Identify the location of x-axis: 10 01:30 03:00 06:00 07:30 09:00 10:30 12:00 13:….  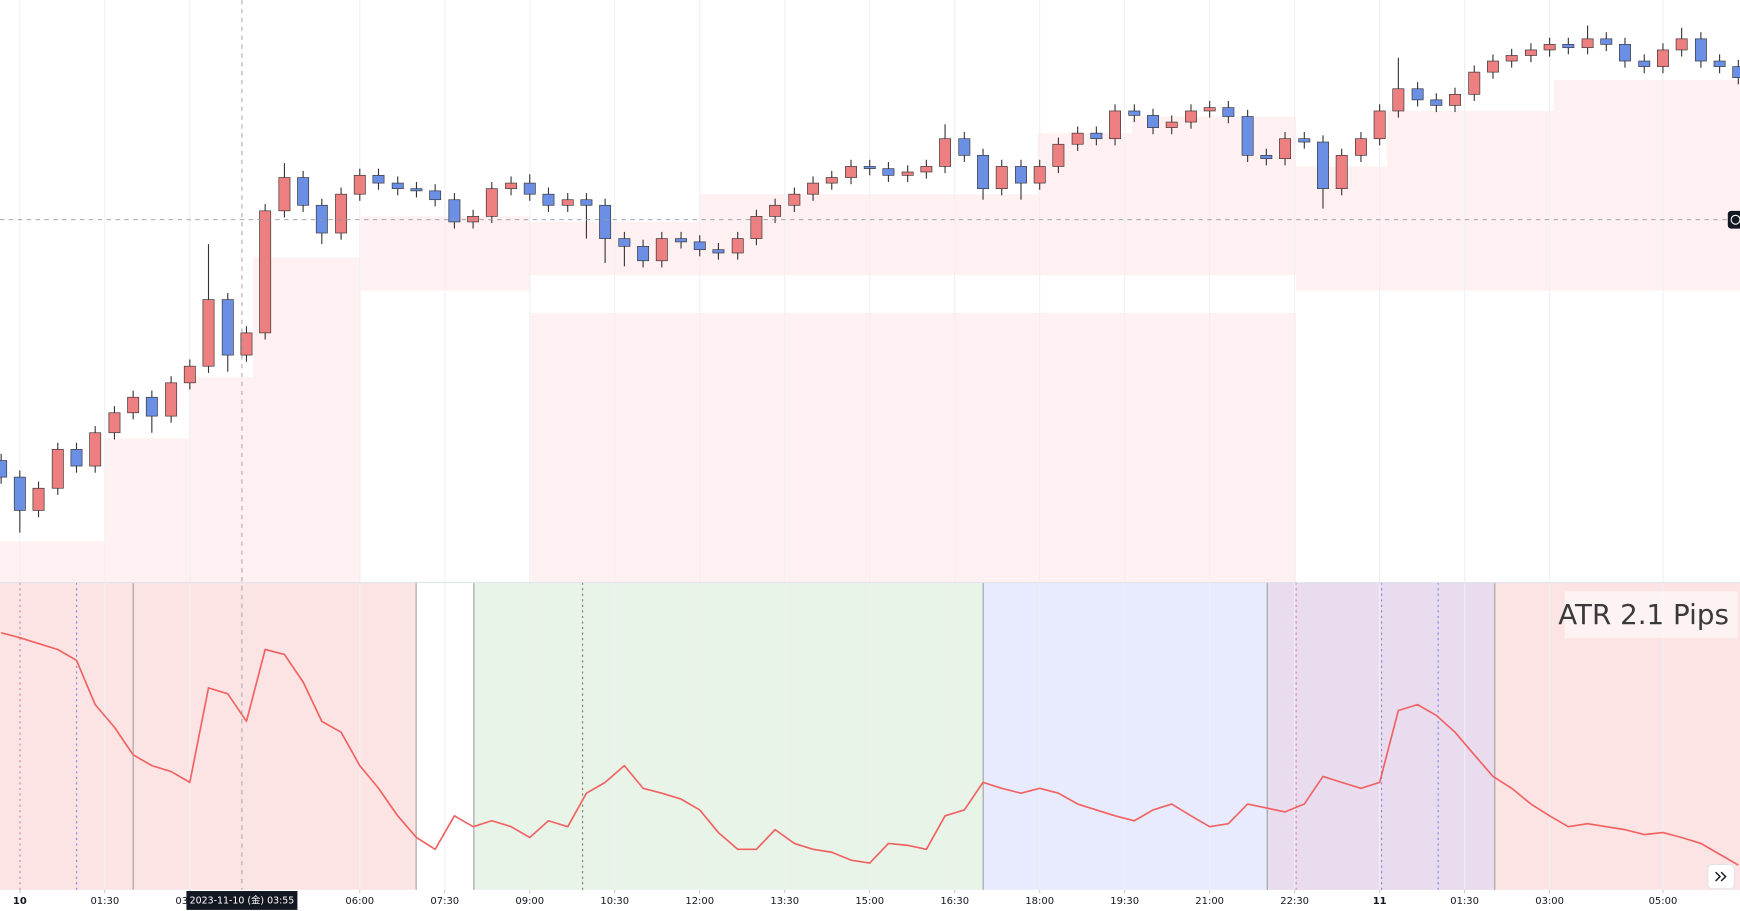
(870, 900).